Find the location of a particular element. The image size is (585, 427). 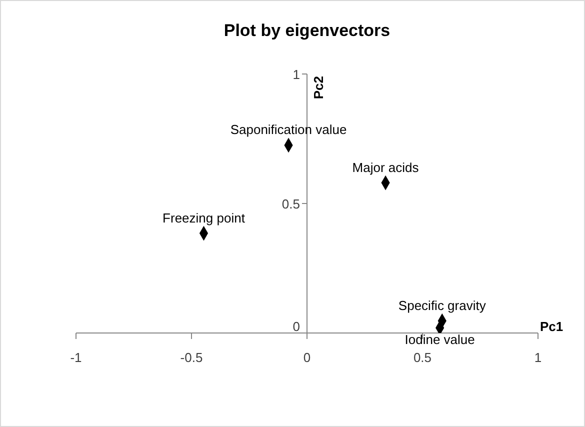

y-axis-title: Pc2 is located at coordinates (318, 88).